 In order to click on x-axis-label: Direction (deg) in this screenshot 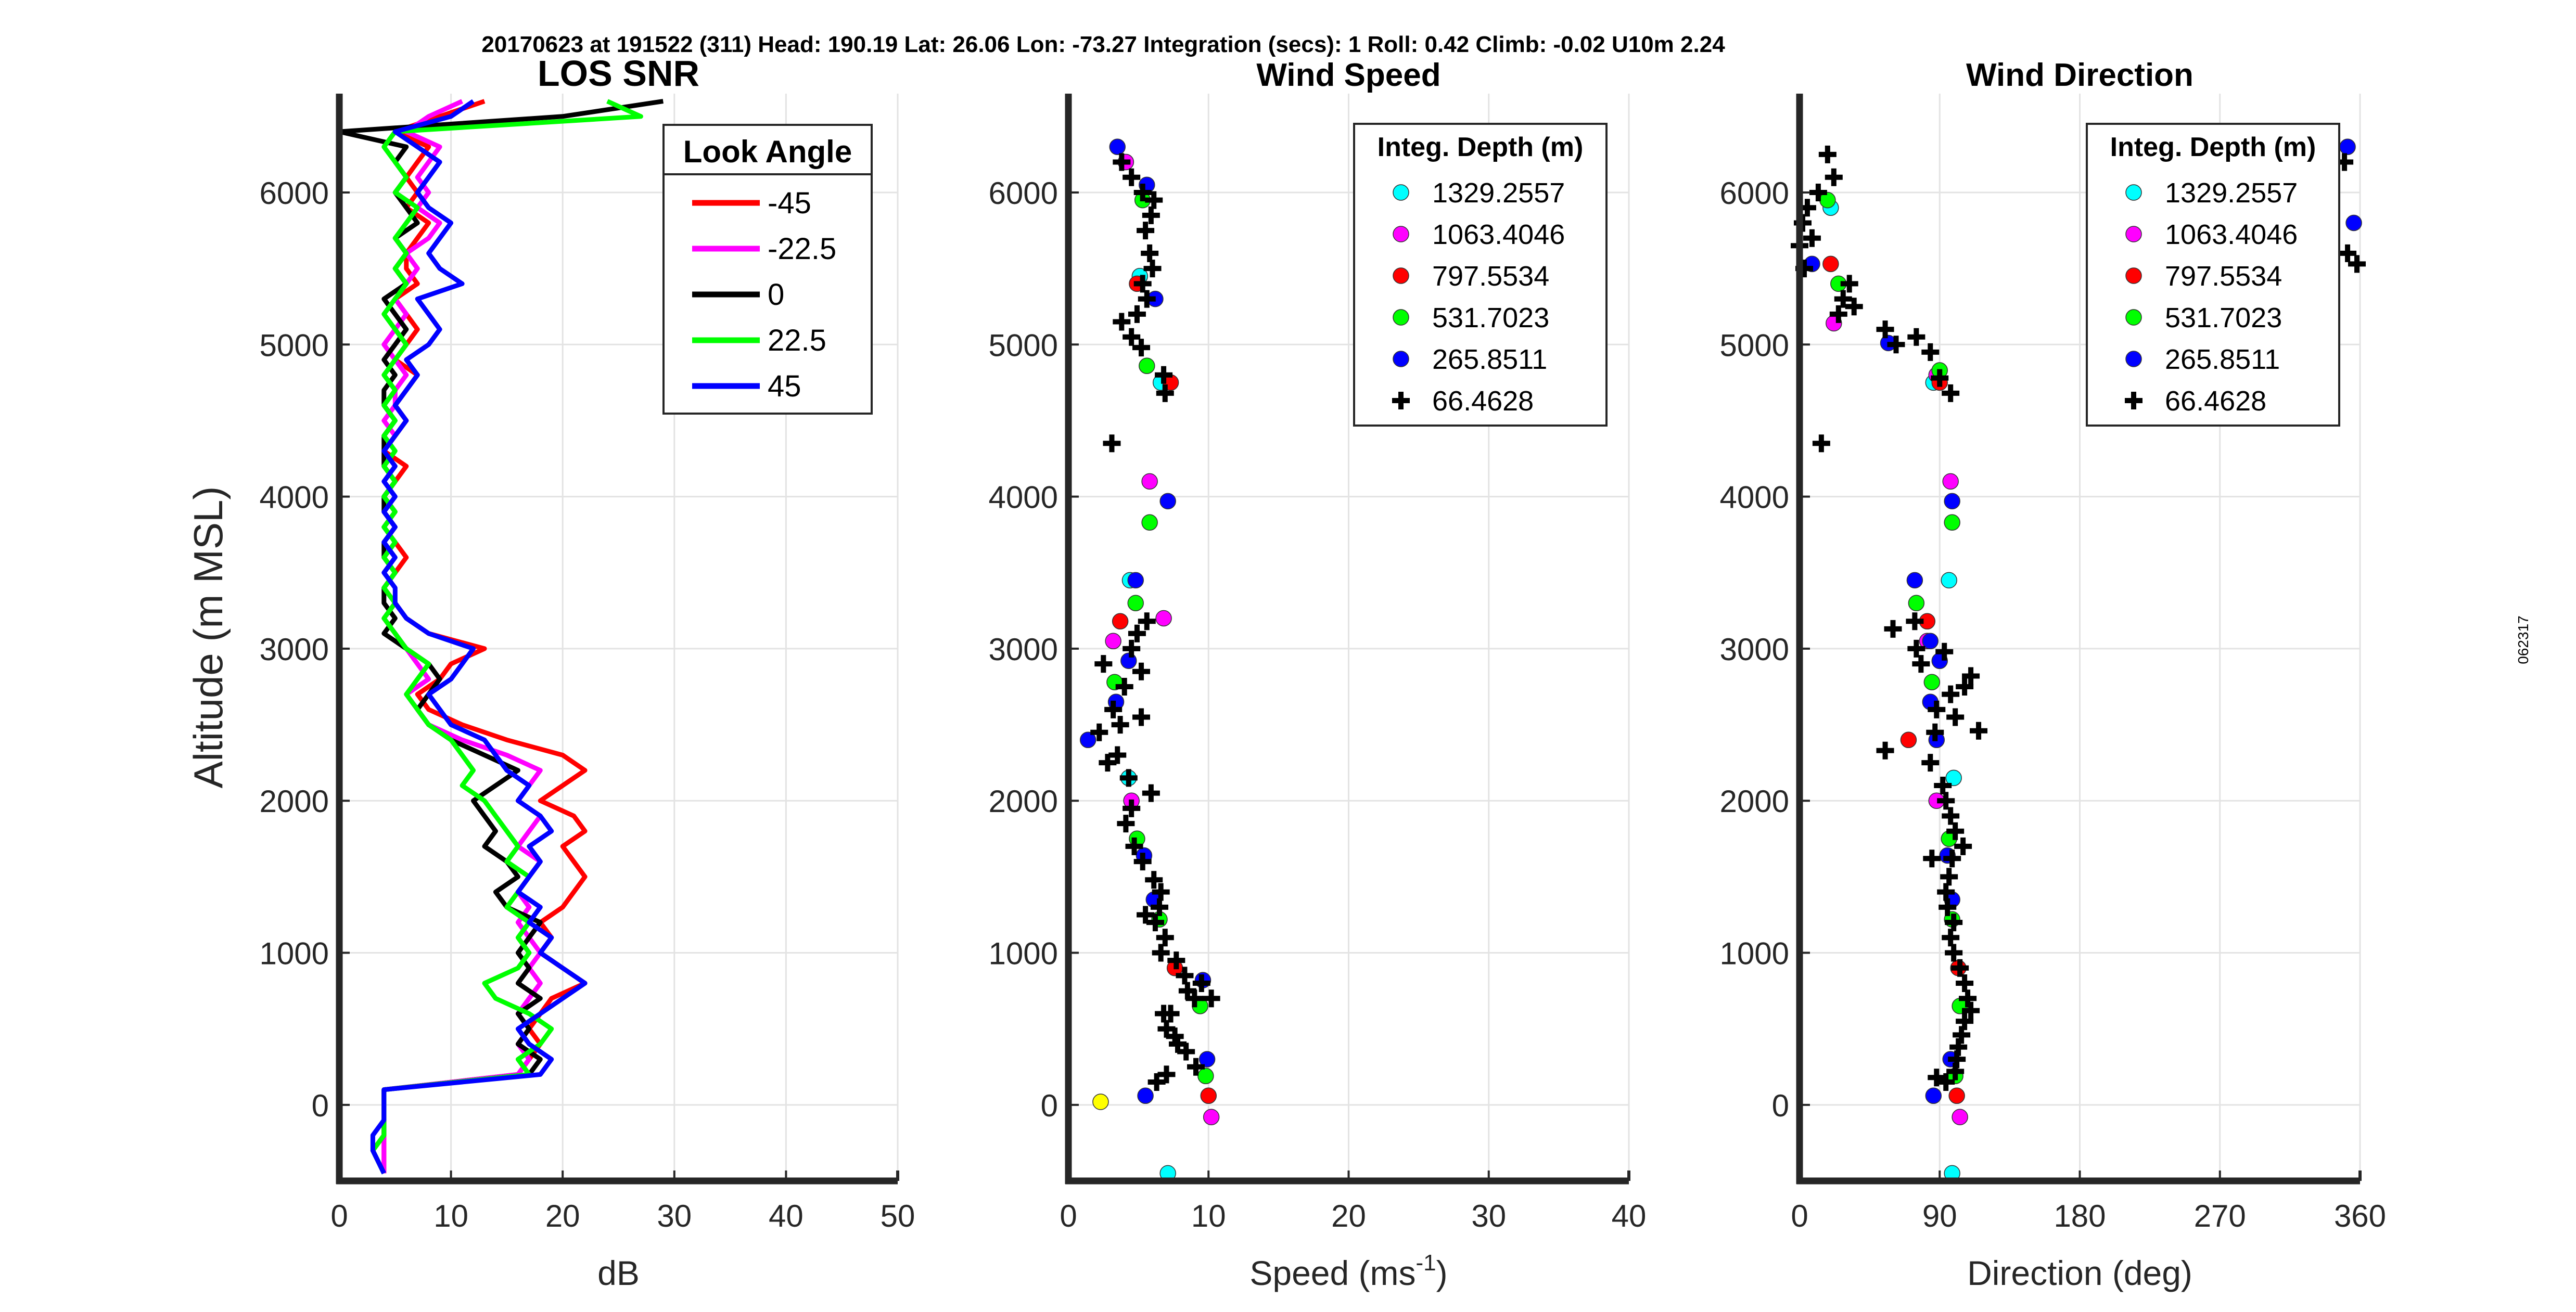, I will do `click(2079, 1273)`.